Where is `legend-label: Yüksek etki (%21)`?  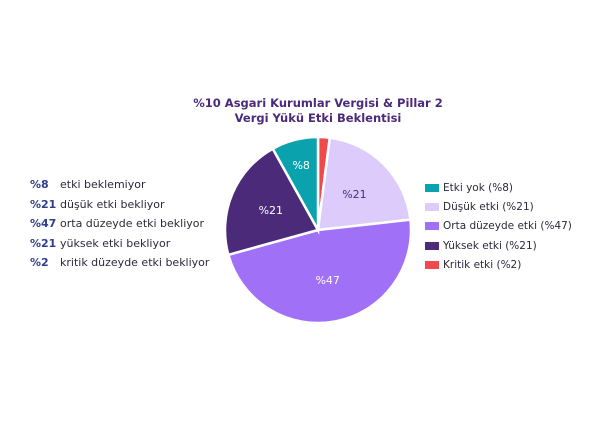
legend-label: Yüksek etki (%21) is located at coordinates (490, 245).